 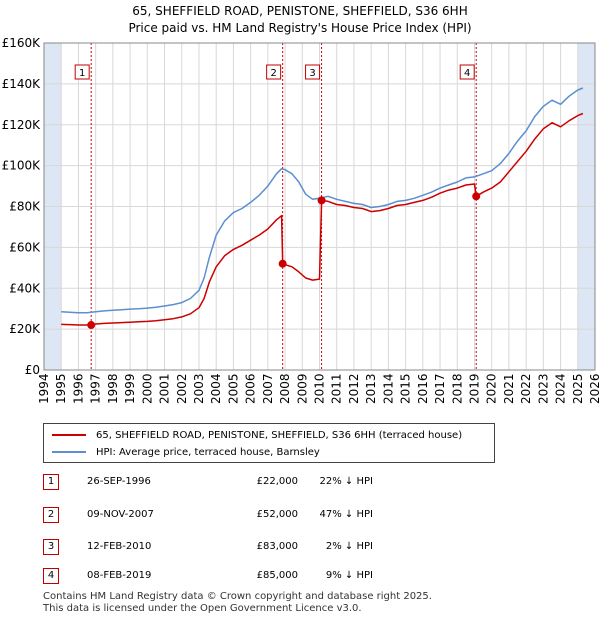 I want to click on x-tick-label: 2003, so click(x=199, y=388).